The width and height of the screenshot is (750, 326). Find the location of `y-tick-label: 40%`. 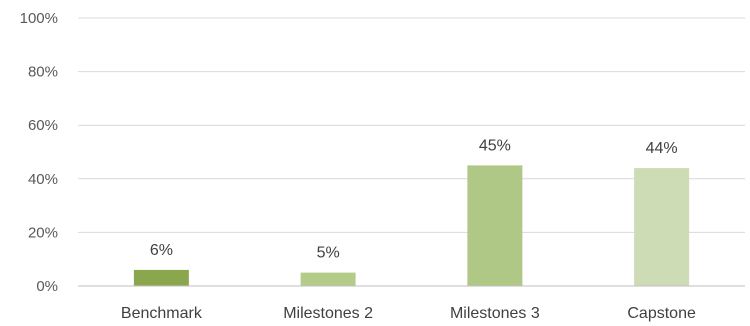

y-tick-label: 40% is located at coordinates (43, 179).